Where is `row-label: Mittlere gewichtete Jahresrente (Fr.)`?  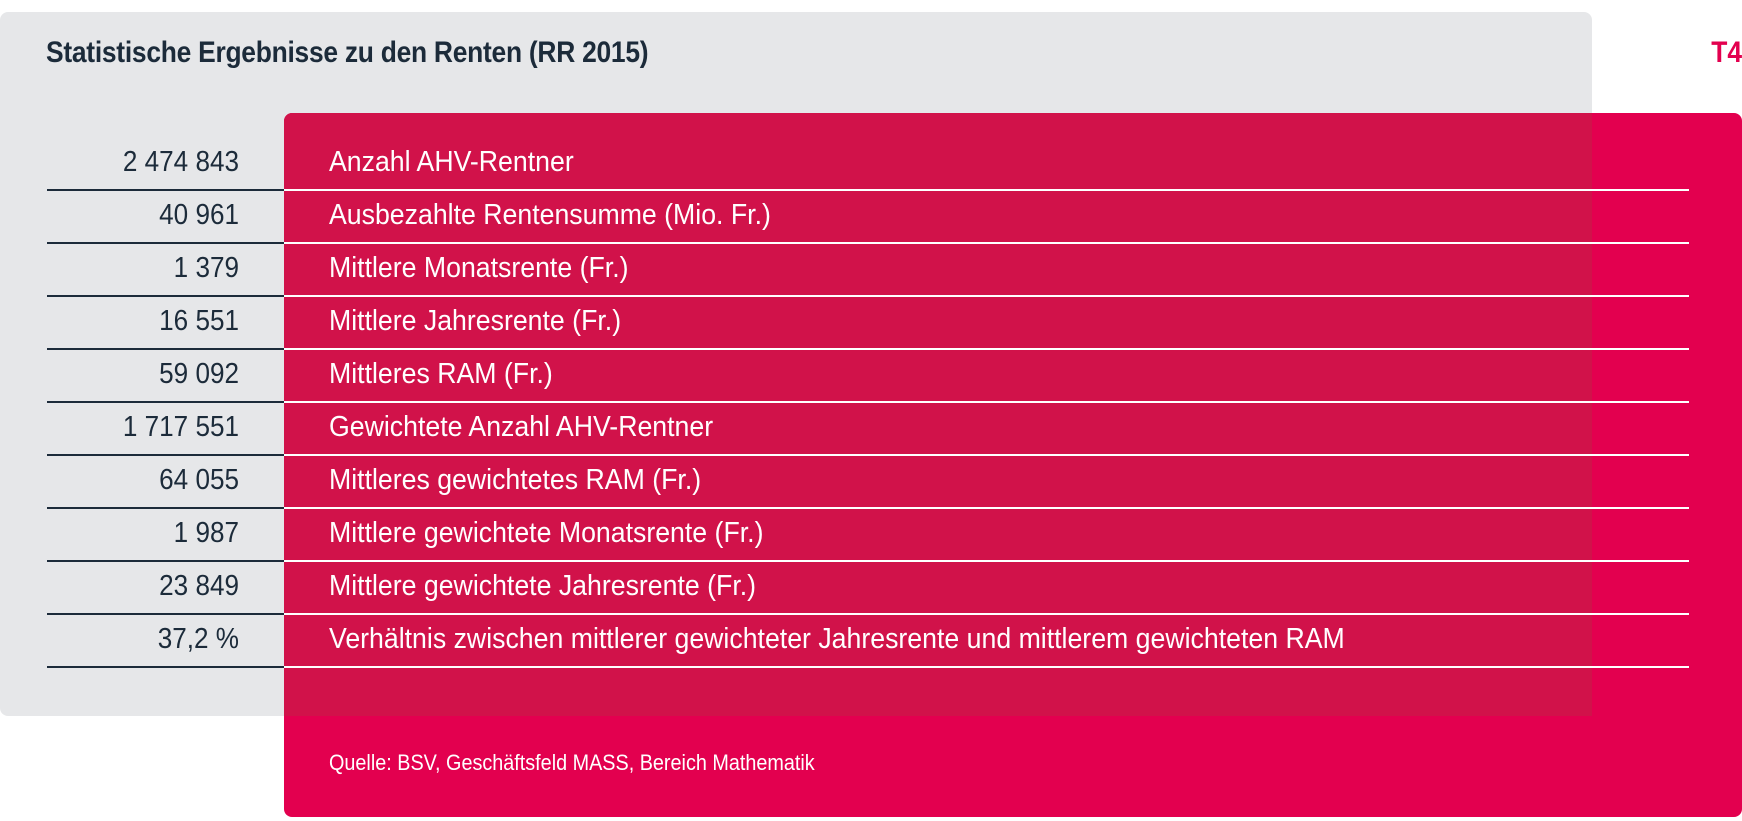
row-label: Mittlere gewichtete Jahresrente (Fr.) is located at coordinates (543, 586).